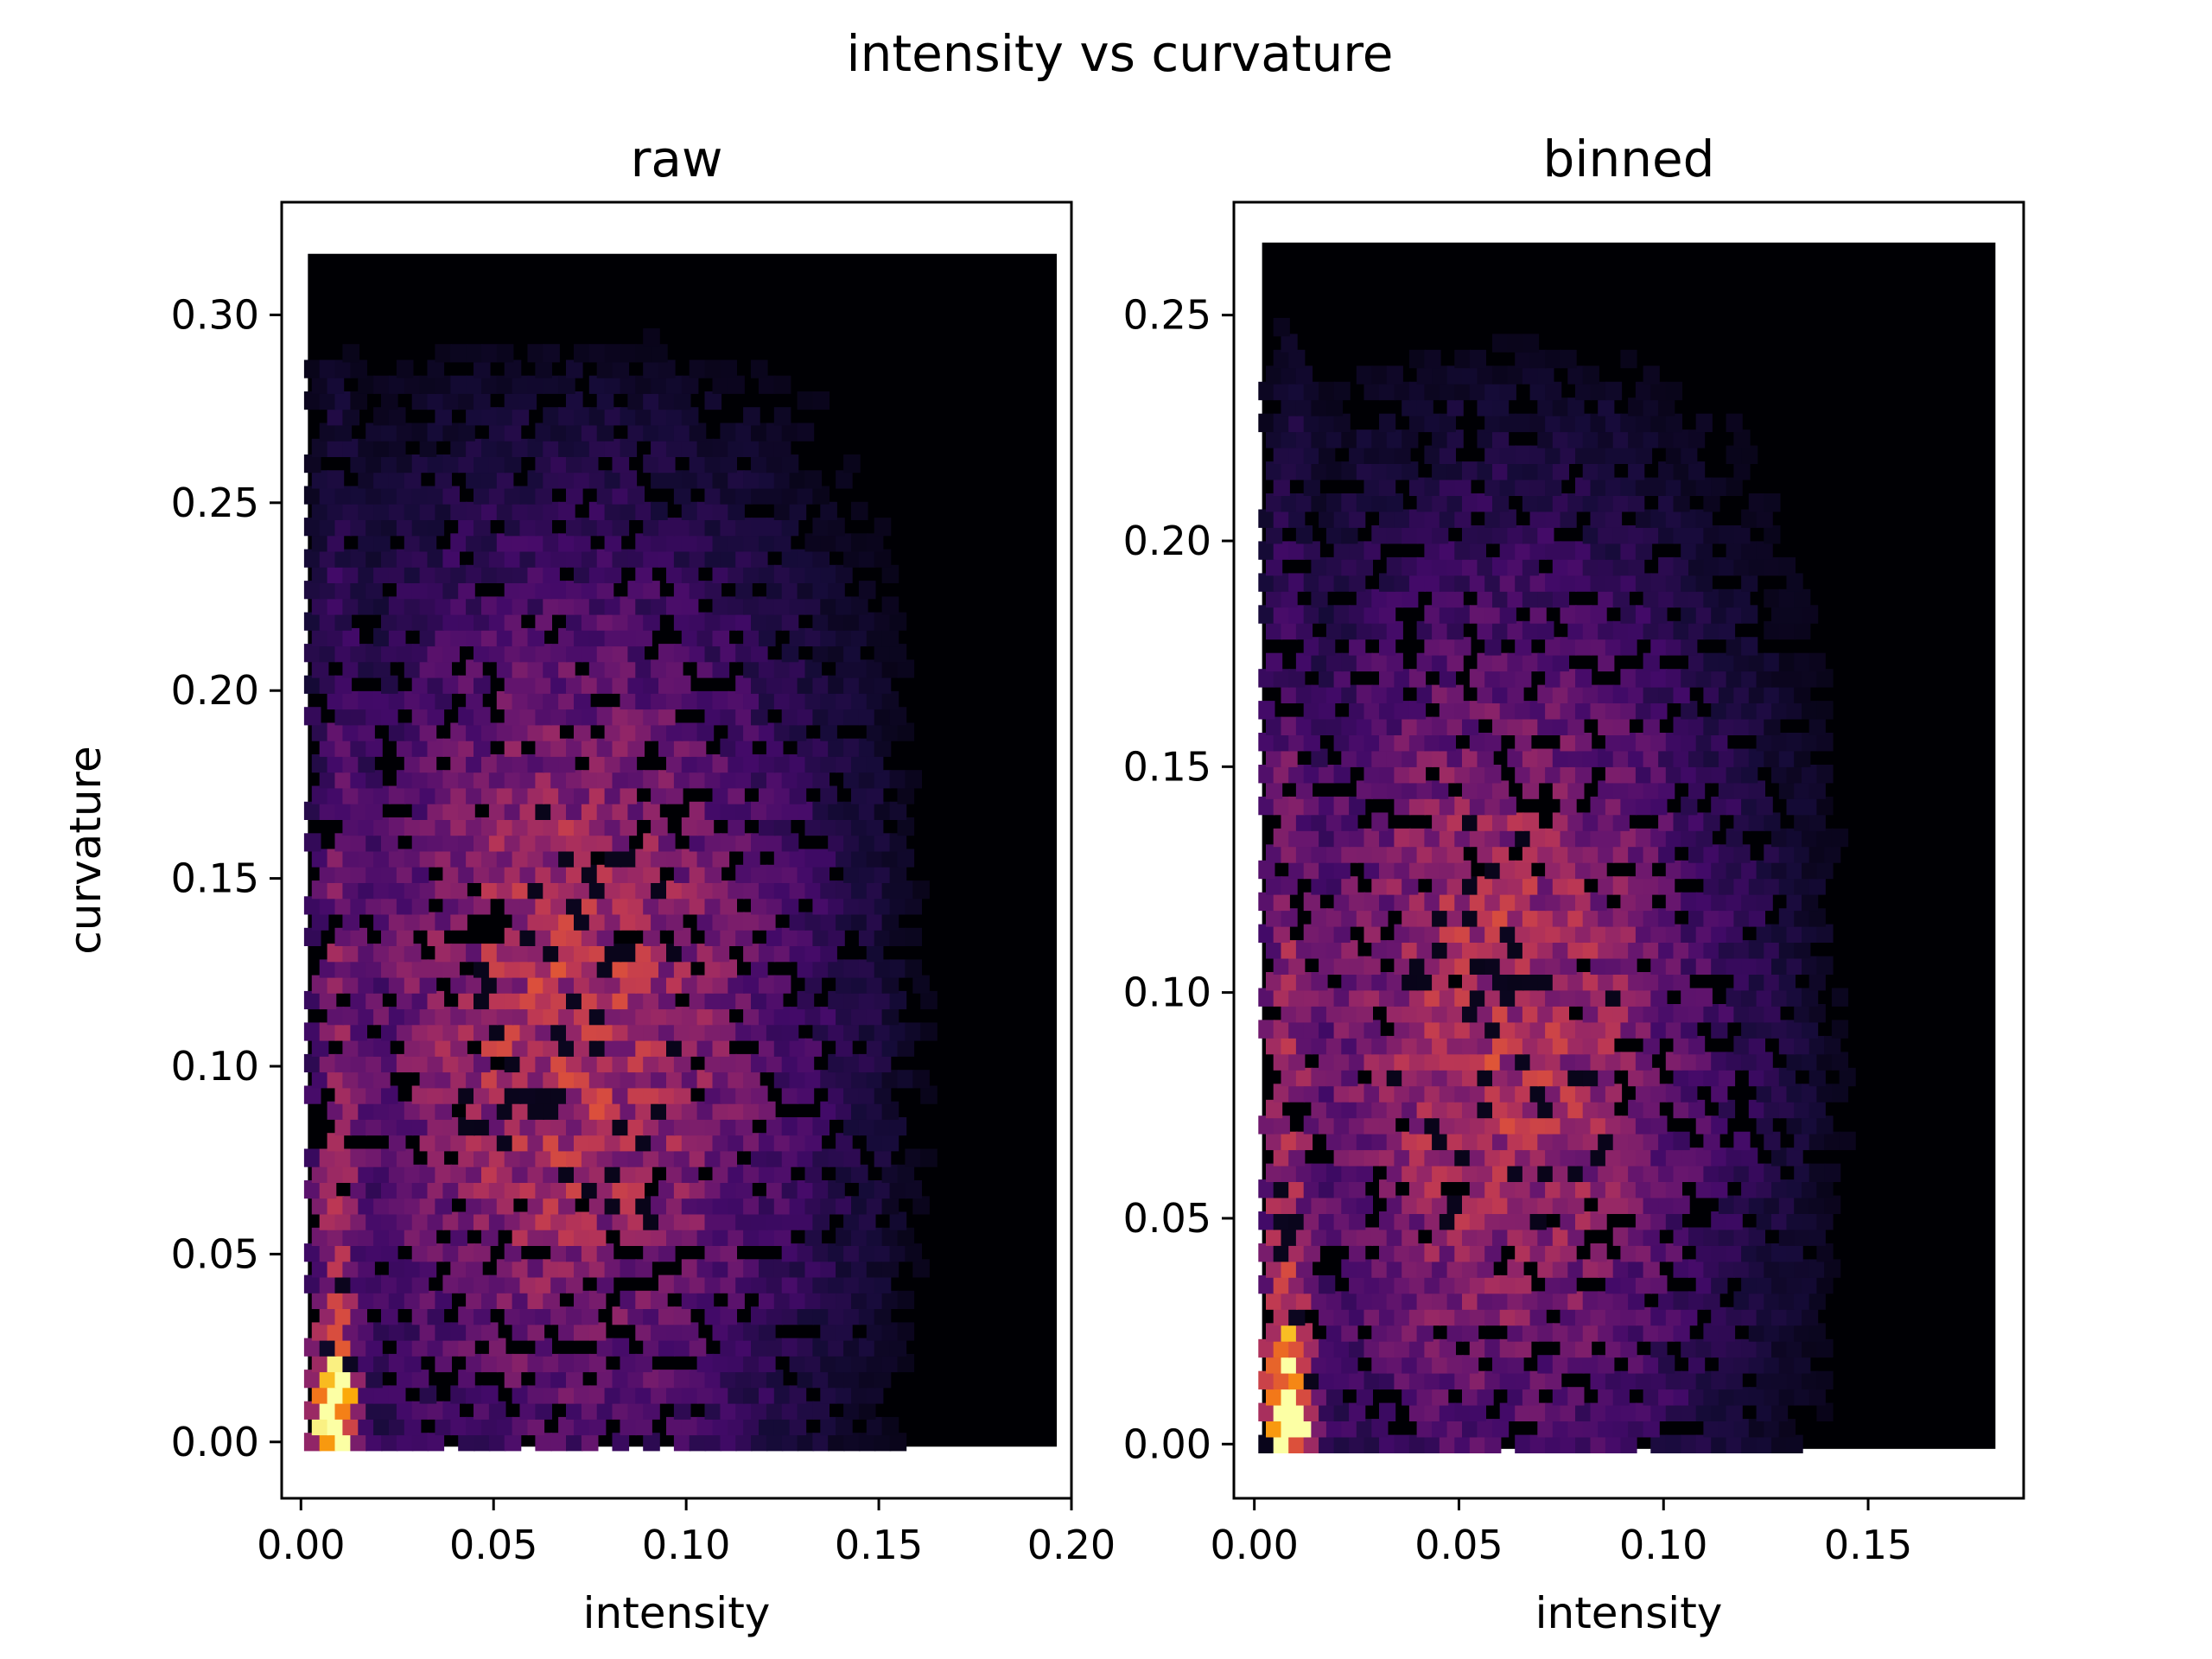 This screenshot has width=2212, height=1659. Describe the element at coordinates (215, 1066) in the screenshot. I see `y-tick-label: 0.10` at that location.